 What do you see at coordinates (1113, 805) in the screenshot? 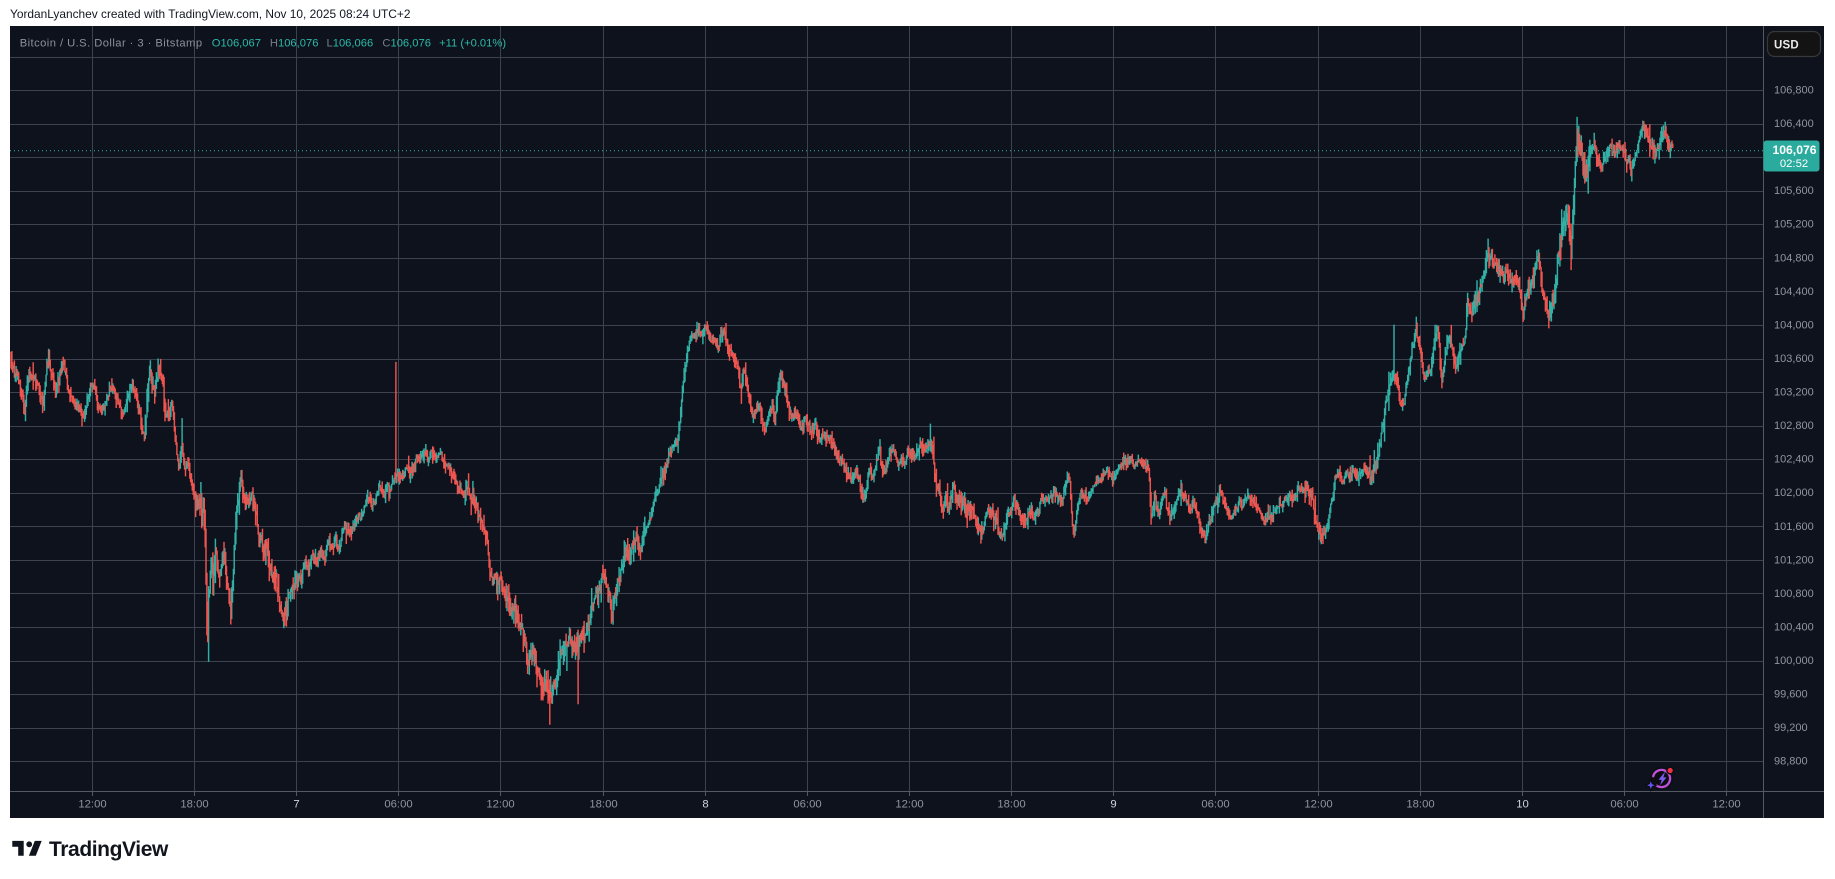
I see `svg-text: 9` at bounding box center [1113, 805].